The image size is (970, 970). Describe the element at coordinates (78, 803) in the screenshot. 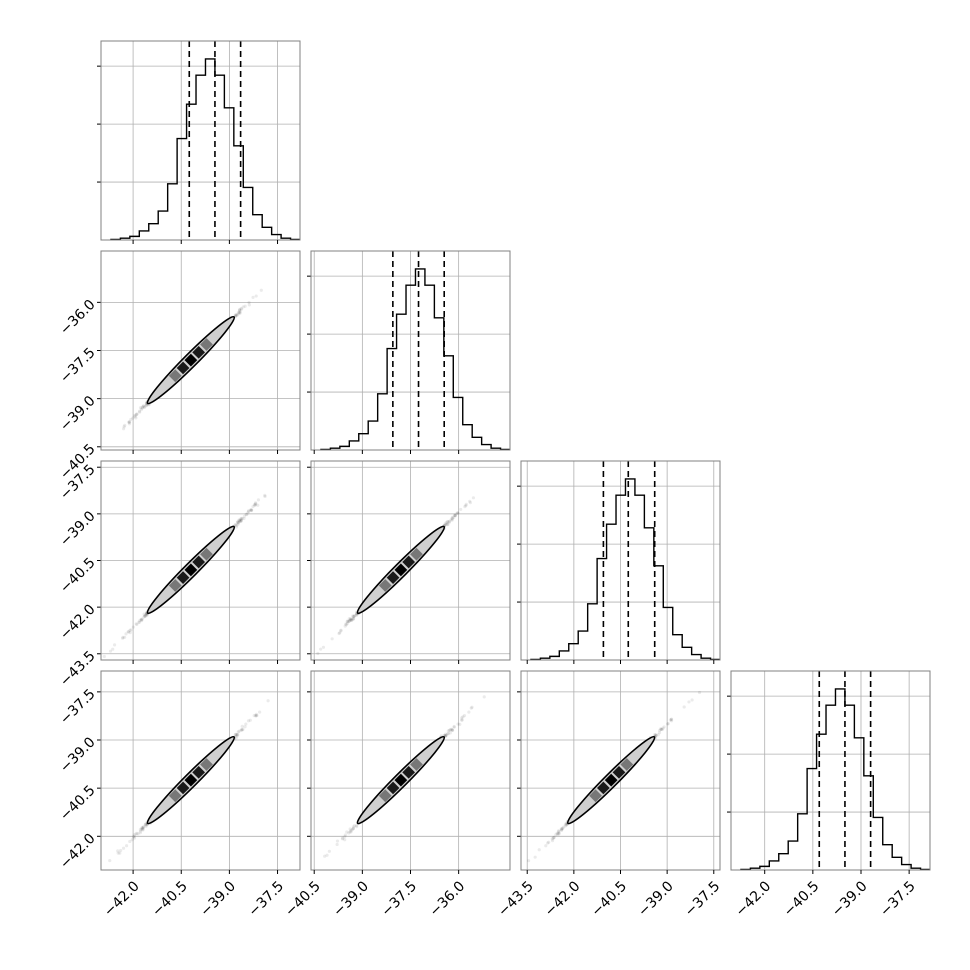

I see `y-tick-label-3-1: −40.5` at that location.